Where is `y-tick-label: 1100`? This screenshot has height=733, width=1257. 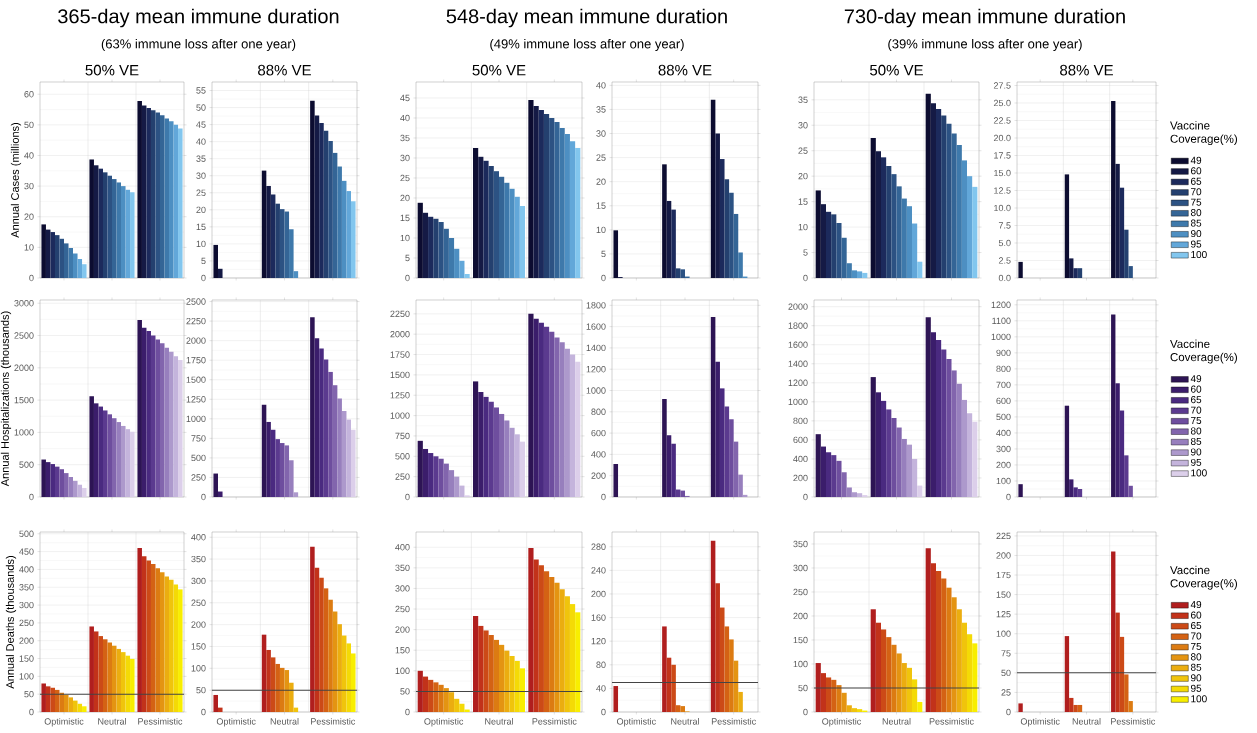 y-tick-label: 1100 is located at coordinates (1001, 321).